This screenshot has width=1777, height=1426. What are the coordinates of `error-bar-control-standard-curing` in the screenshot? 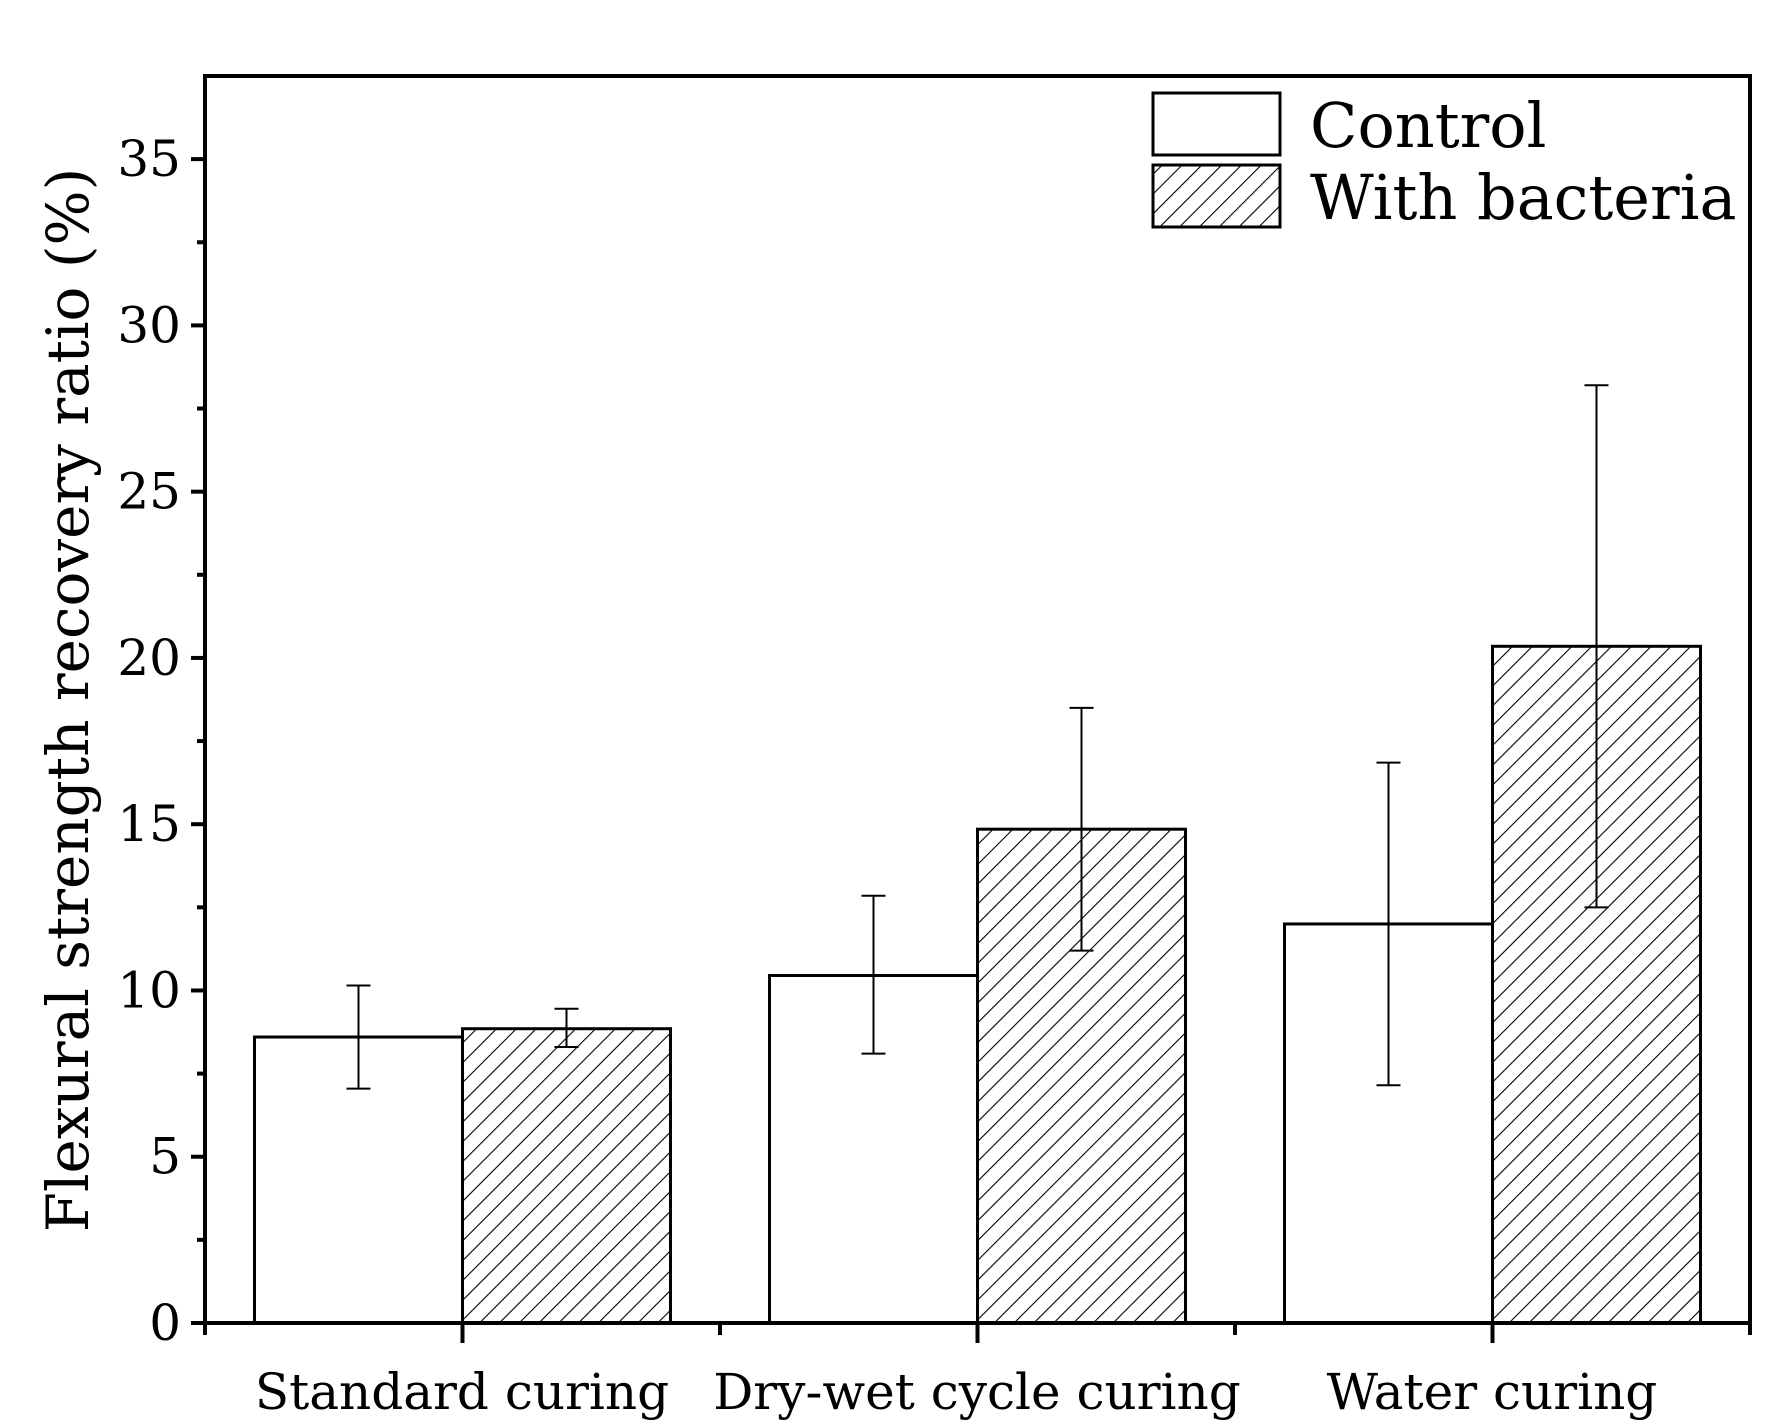 It's located at (358, 1037).